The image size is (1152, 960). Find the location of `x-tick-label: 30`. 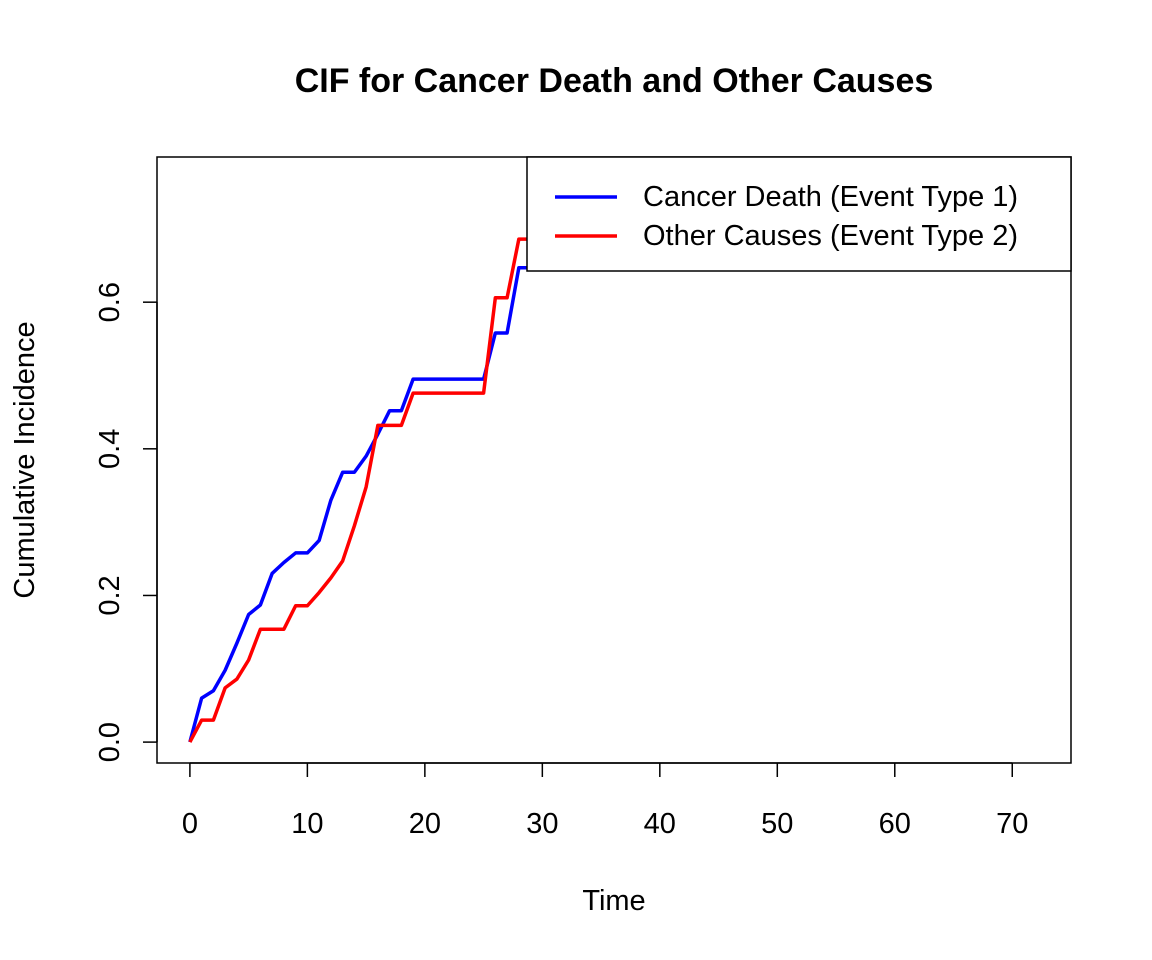

x-tick-label: 30 is located at coordinates (542, 824).